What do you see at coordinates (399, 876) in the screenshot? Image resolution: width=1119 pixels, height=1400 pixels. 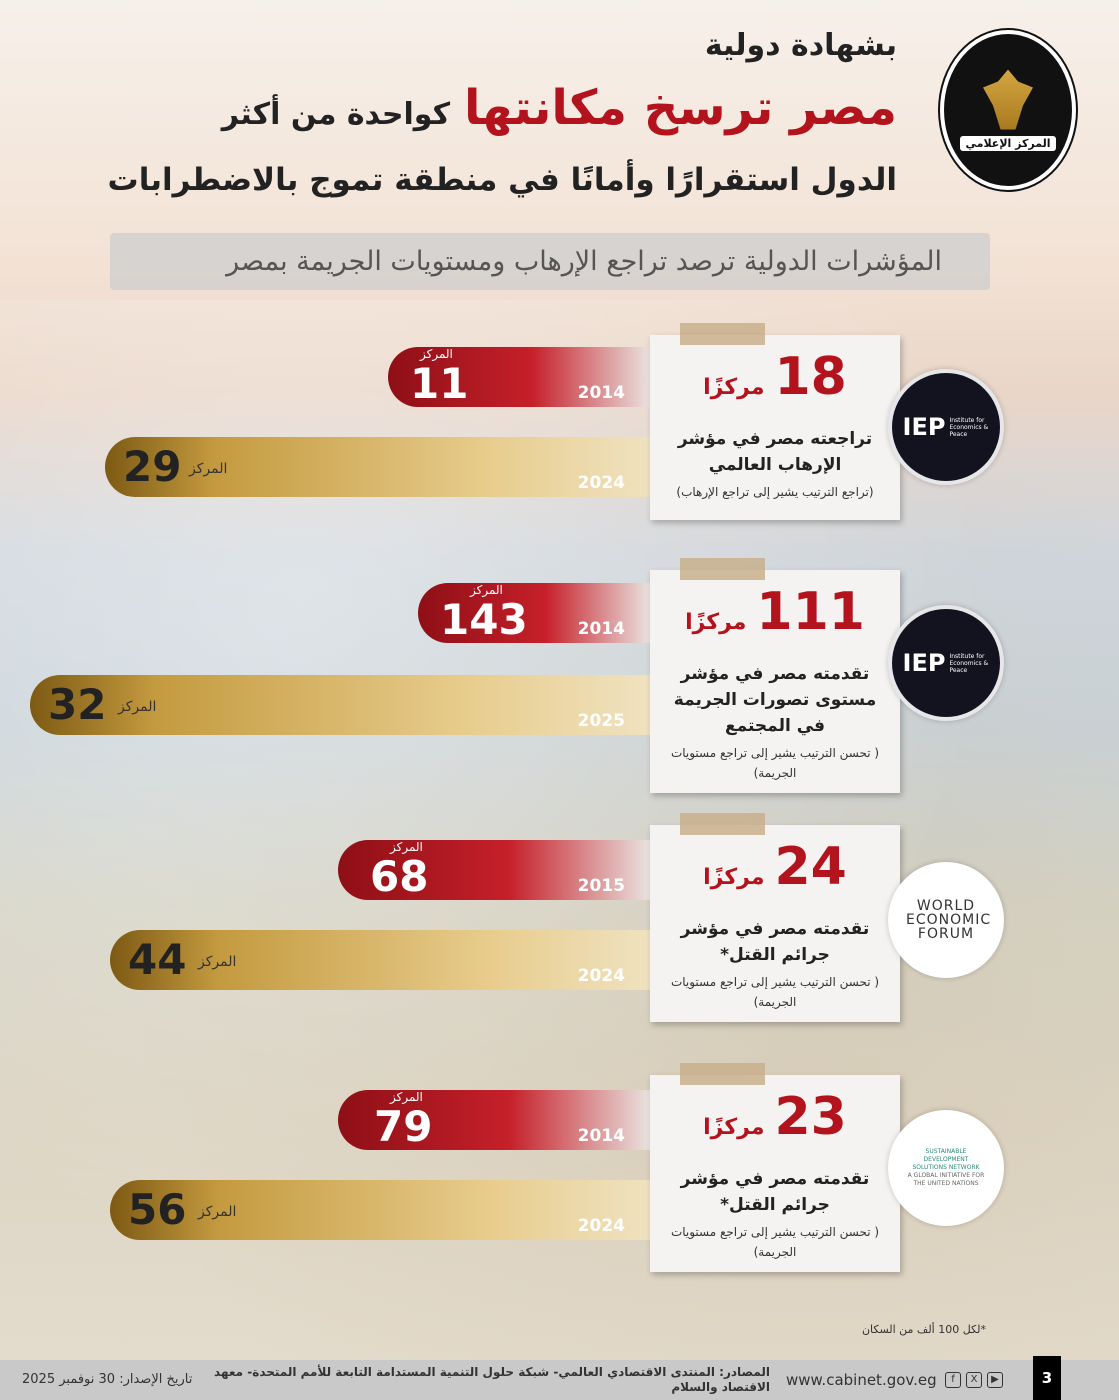 I see `old-rank: 68` at bounding box center [399, 876].